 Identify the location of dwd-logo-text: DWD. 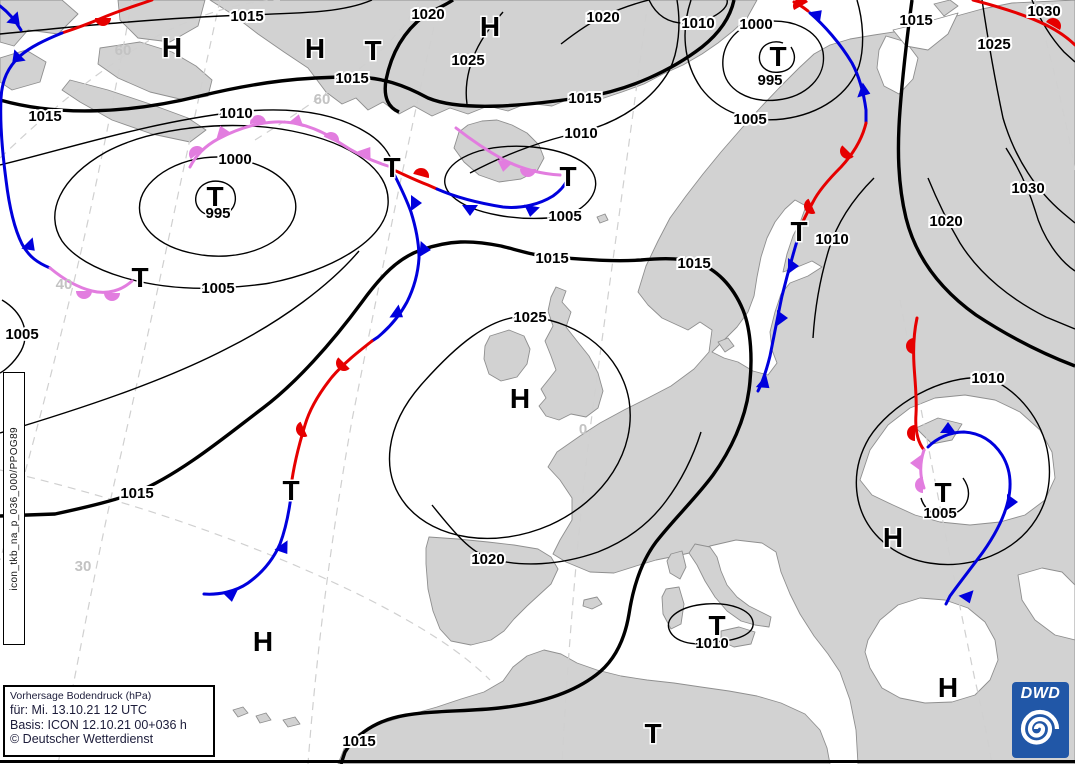
(1040, 693).